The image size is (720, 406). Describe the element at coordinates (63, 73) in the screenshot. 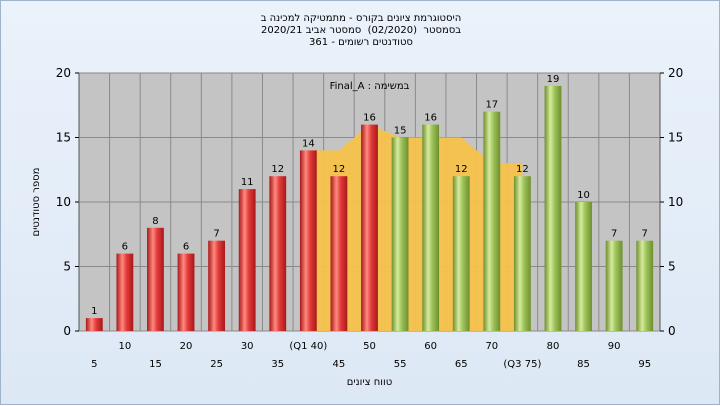

I see `y-tick-label: 20` at that location.